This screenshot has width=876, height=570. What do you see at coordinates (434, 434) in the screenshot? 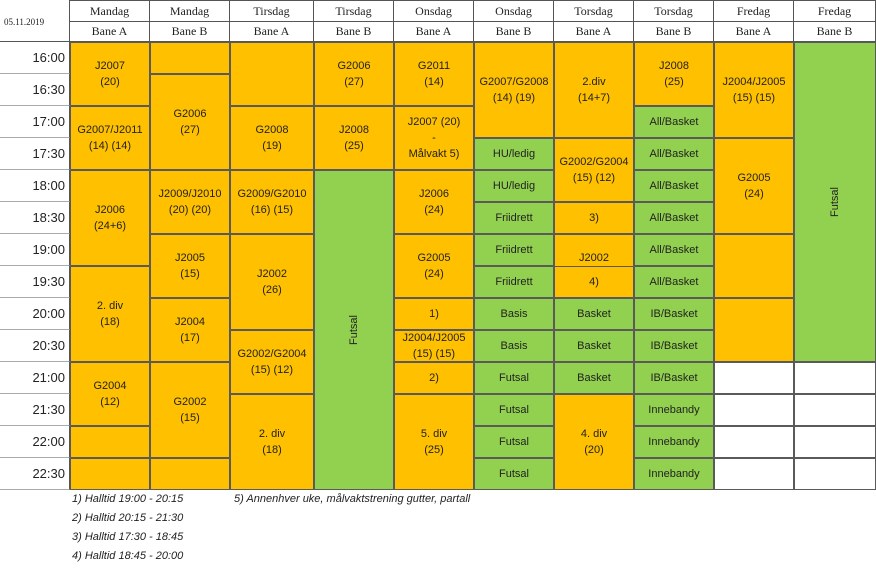
I see `booking-text: 5. div` at bounding box center [434, 434].